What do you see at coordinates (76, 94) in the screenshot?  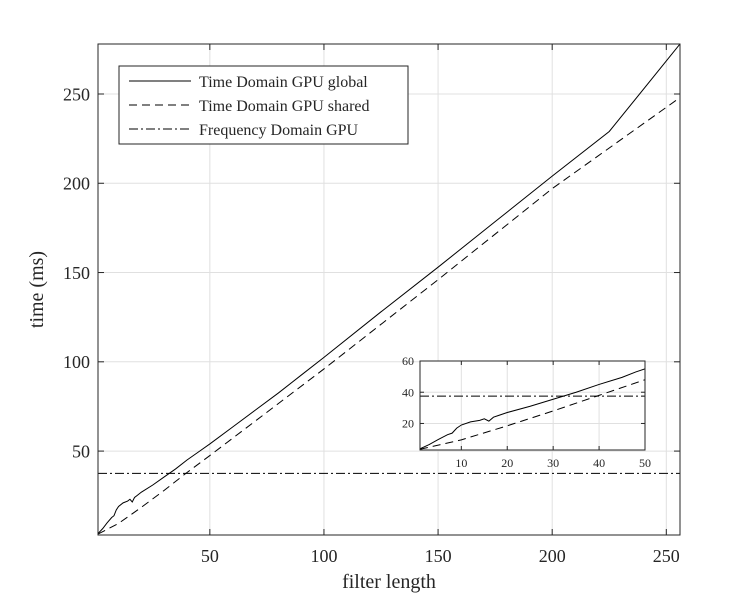 I see `main-y-tick-label: 250` at bounding box center [76, 94].